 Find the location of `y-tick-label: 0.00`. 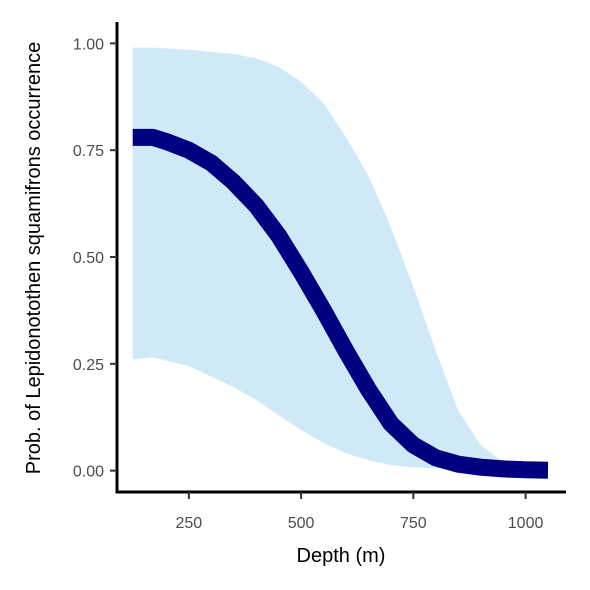

y-tick-label: 0.00 is located at coordinates (88, 472).